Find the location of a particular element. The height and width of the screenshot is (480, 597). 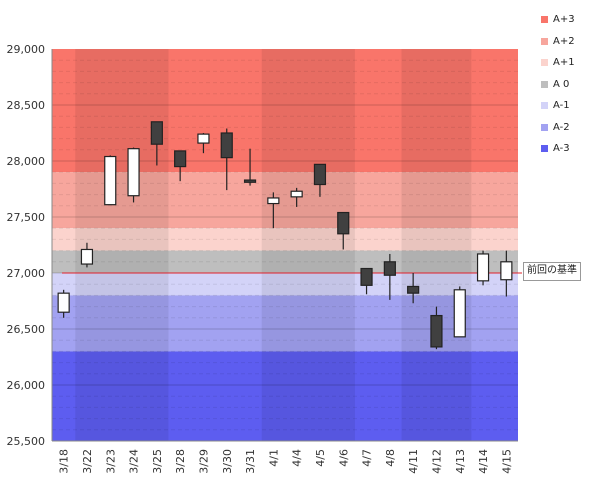

legend-item: A+3 is located at coordinates (569, 20).